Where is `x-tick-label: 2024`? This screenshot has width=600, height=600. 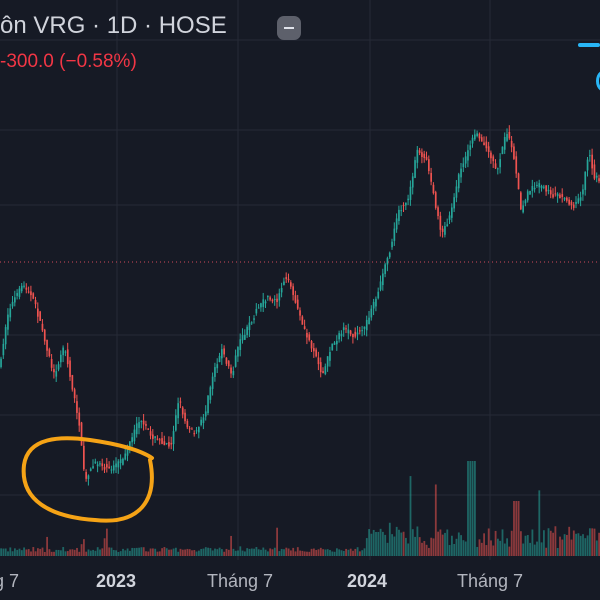 x-tick-label: 2024 is located at coordinates (367, 581).